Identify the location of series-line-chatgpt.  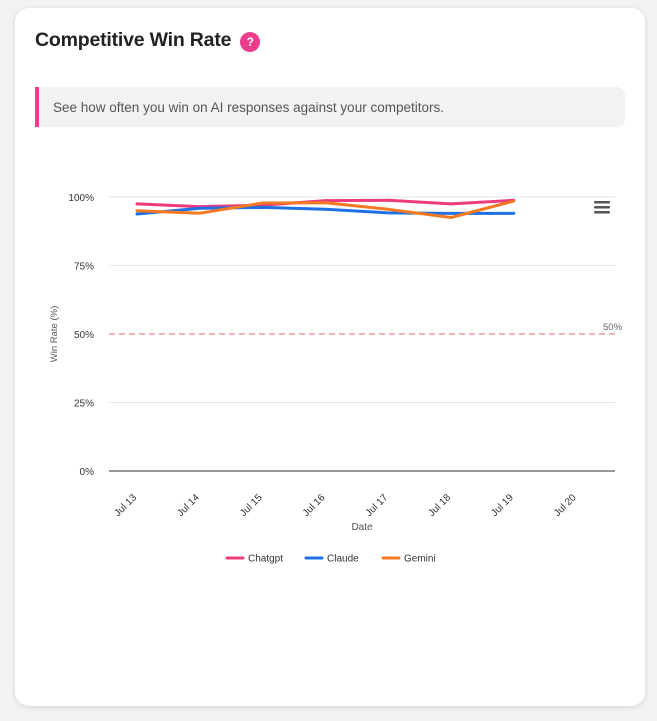
(325, 203).